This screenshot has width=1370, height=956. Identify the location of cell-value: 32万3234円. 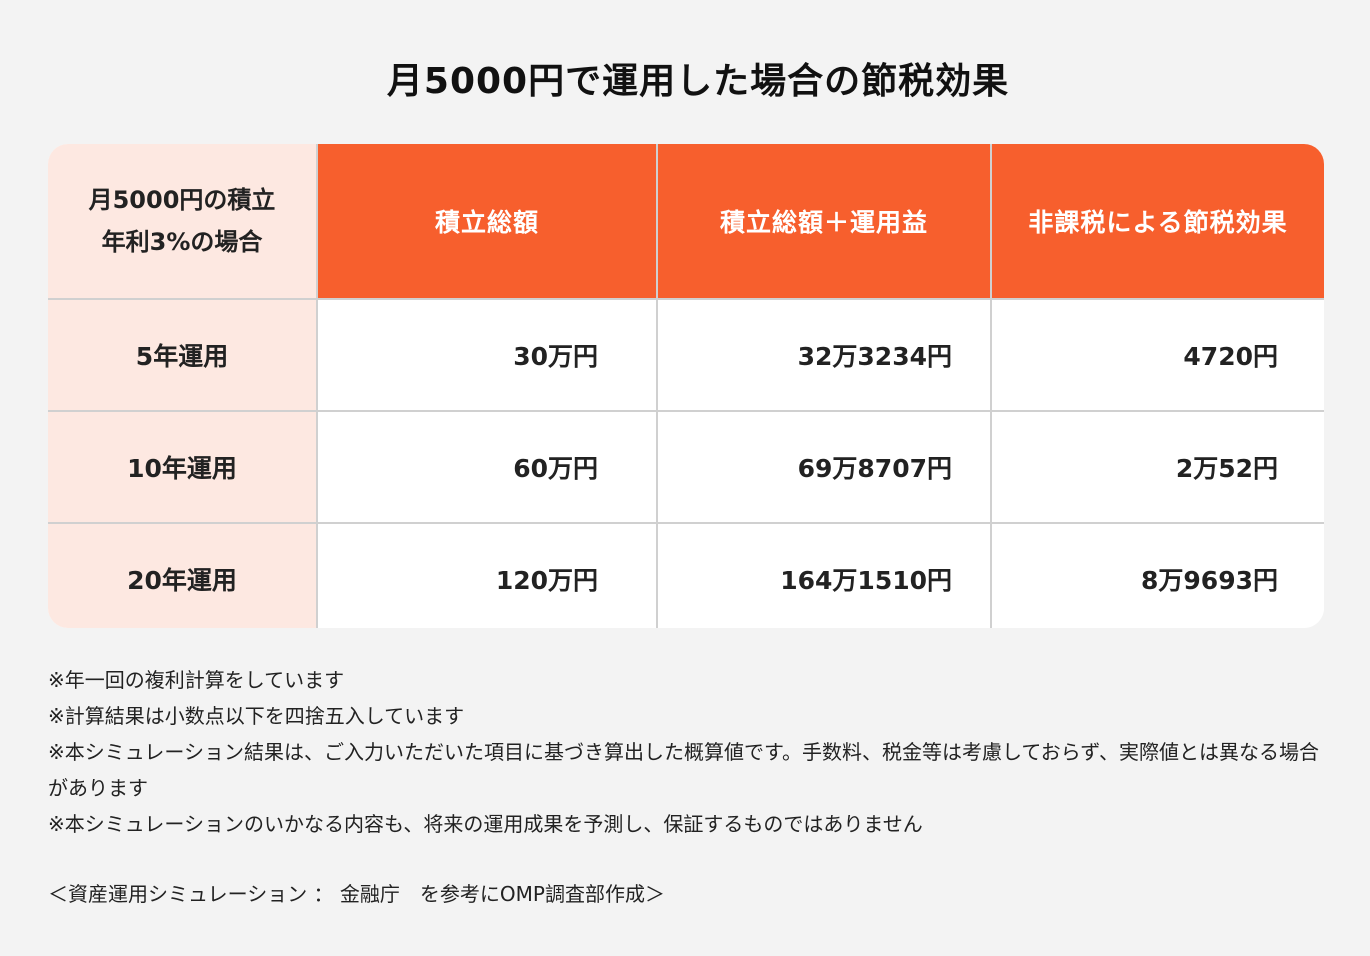
(874, 356).